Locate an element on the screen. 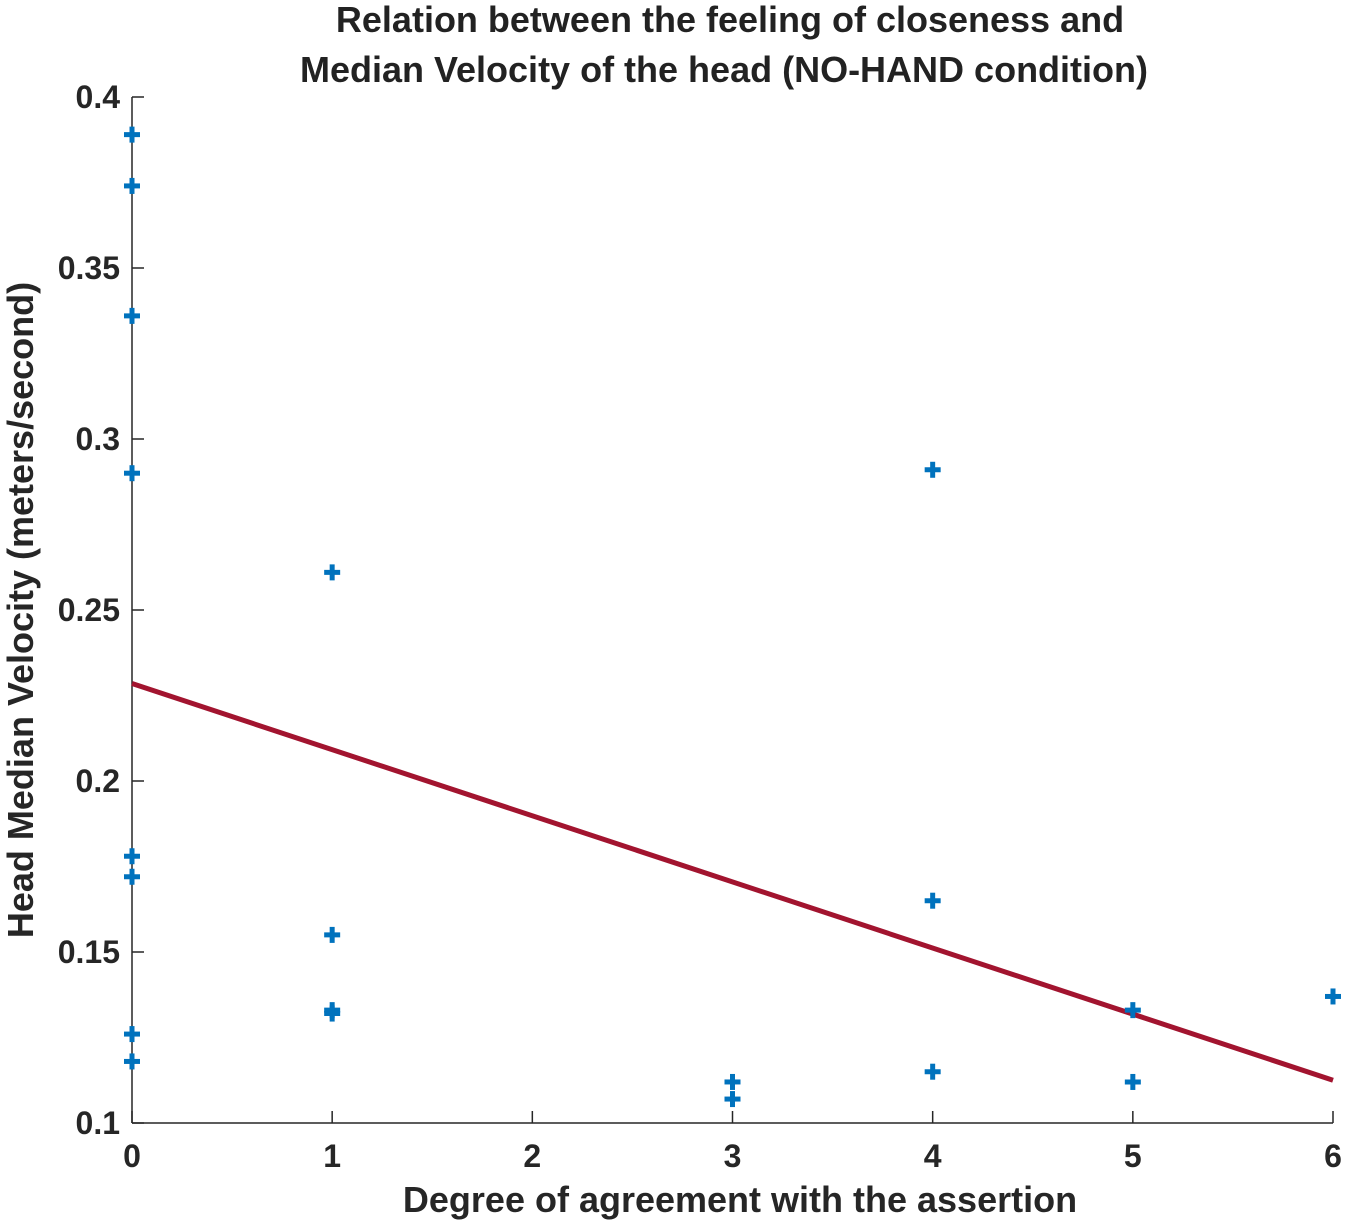  x-ticks: 0 1 2 3 4 5 6 is located at coordinates (732, 1142).